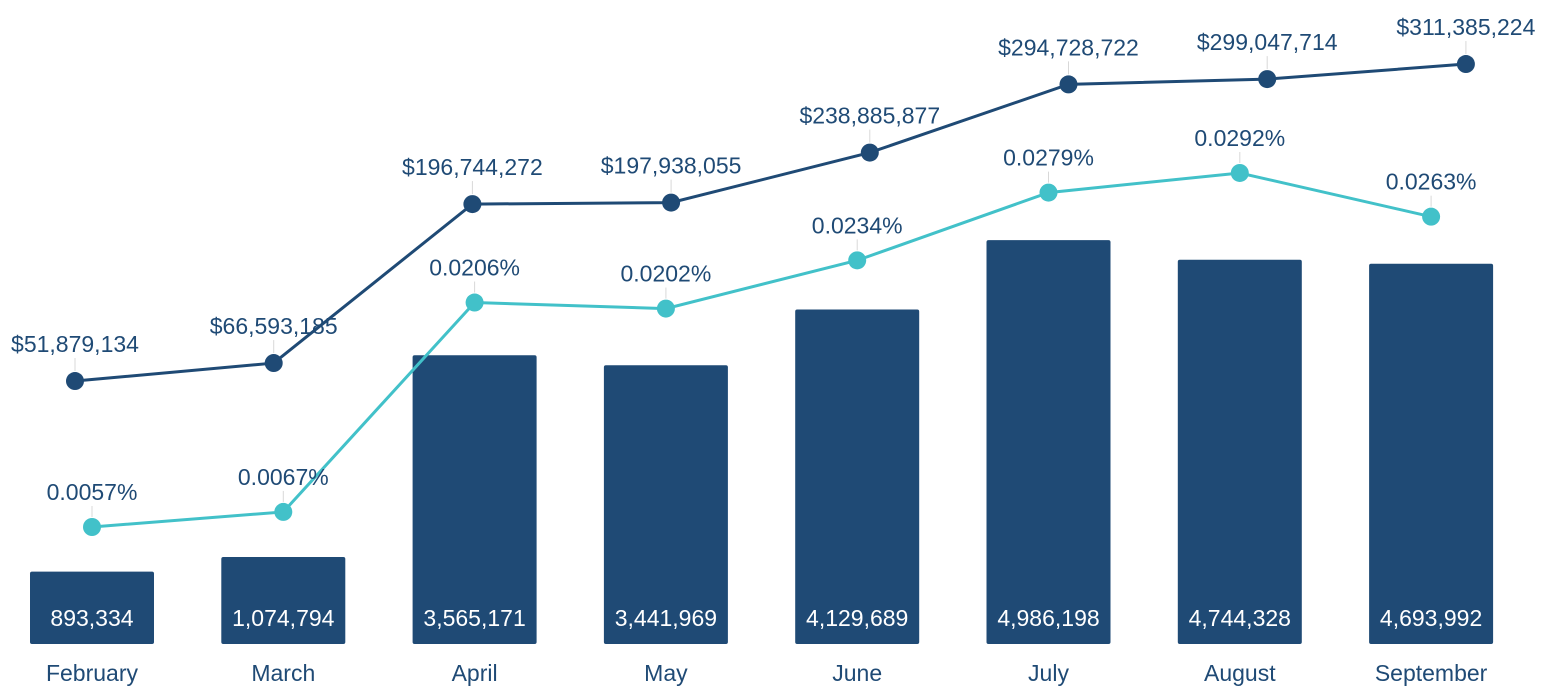 The height and width of the screenshot is (693, 1558). Describe the element at coordinates (857, 225) in the screenshot. I see `rate-data-label: 0.0234%` at that location.